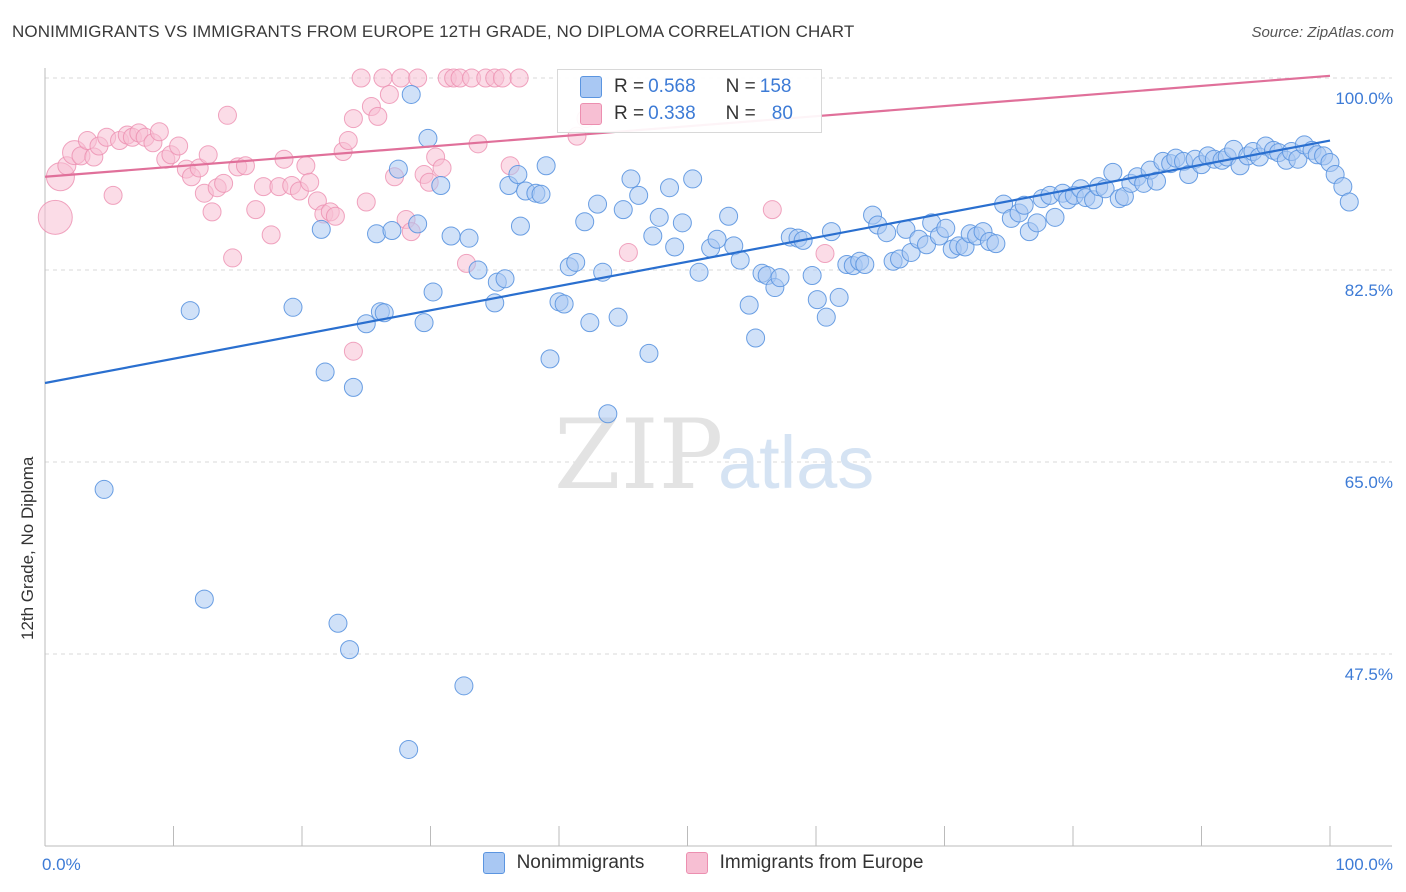 The width and height of the screenshot is (1406, 892). Describe the element at coordinates (1369, 674) in the screenshot. I see `y-tick-label: 47.5%` at that location.